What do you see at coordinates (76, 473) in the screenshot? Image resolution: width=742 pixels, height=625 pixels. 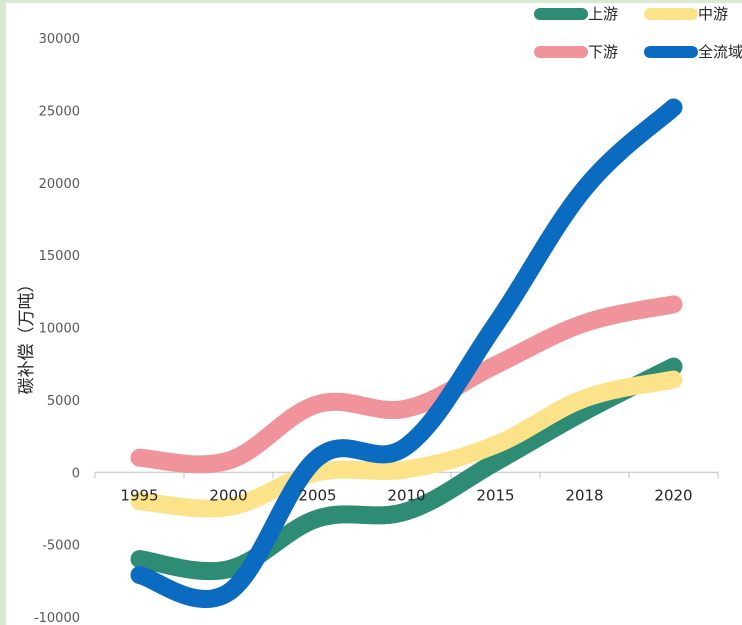 I see `y-tick-label: 0` at bounding box center [76, 473].